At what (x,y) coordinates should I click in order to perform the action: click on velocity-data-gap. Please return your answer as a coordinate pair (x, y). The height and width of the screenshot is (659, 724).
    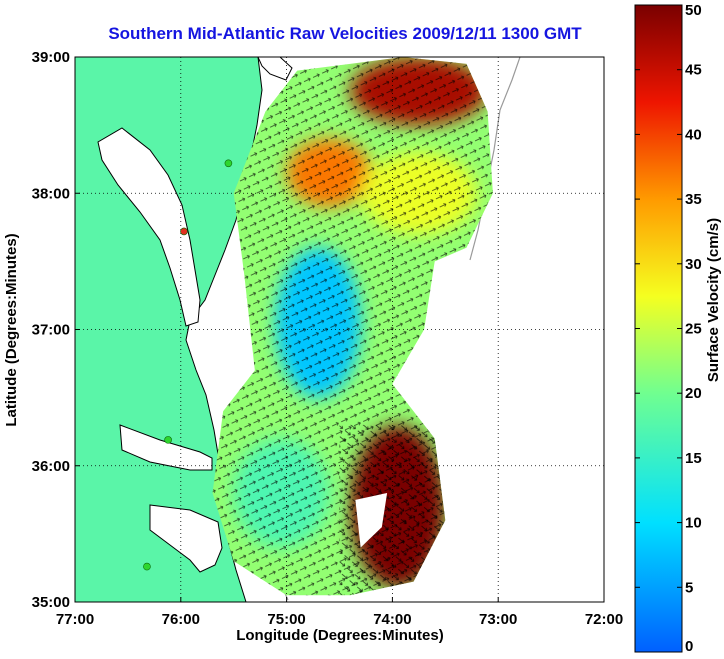
    Looking at the image, I should click on (371, 520).